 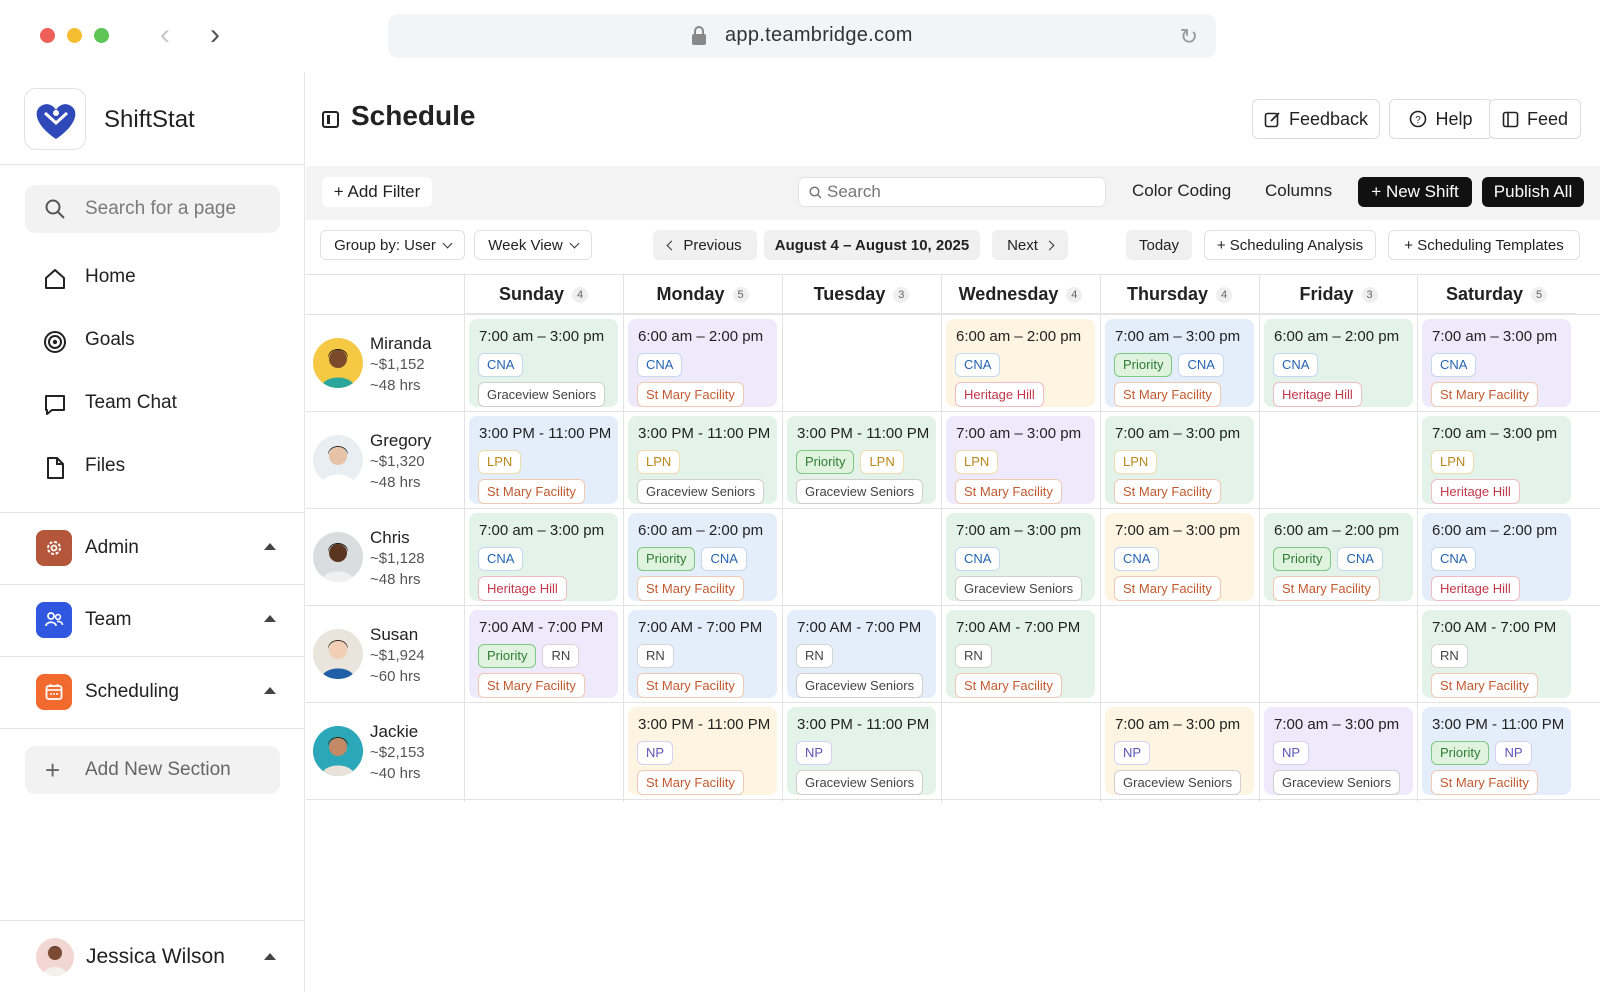 What do you see at coordinates (1159, 245) in the screenshot?
I see `today-button: Today` at bounding box center [1159, 245].